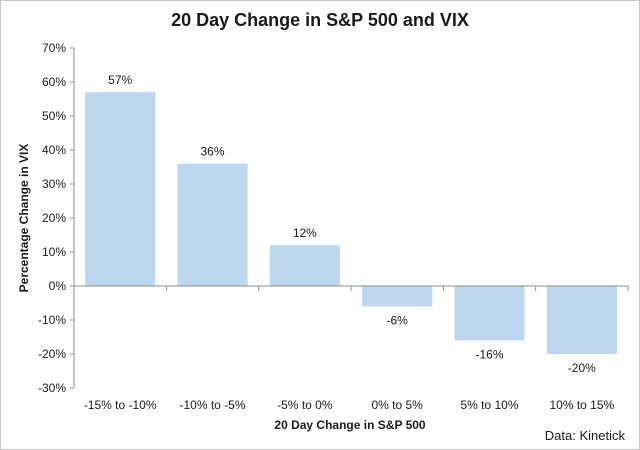  What do you see at coordinates (120, 80) in the screenshot?
I see `bar-value-label: 57%` at bounding box center [120, 80].